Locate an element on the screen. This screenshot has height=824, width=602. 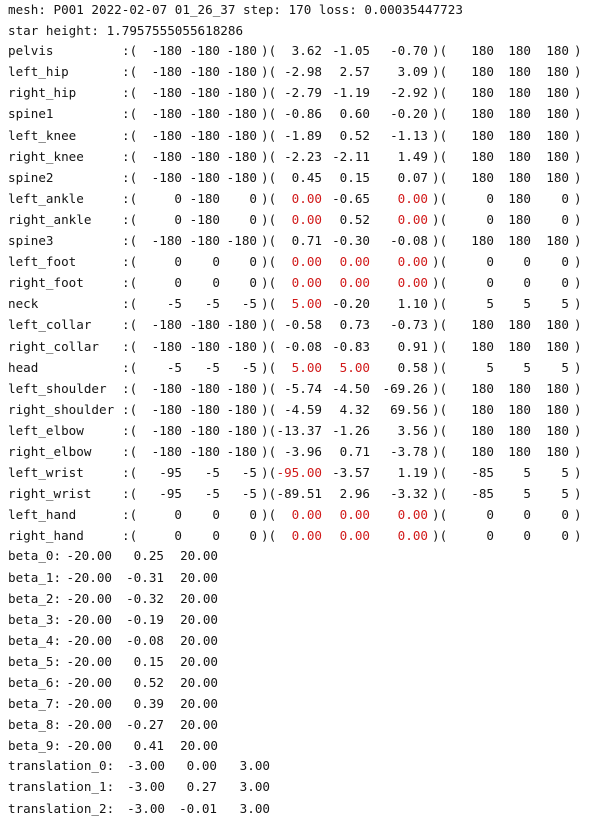
rotation-value: 2.96 is located at coordinates (354, 494).